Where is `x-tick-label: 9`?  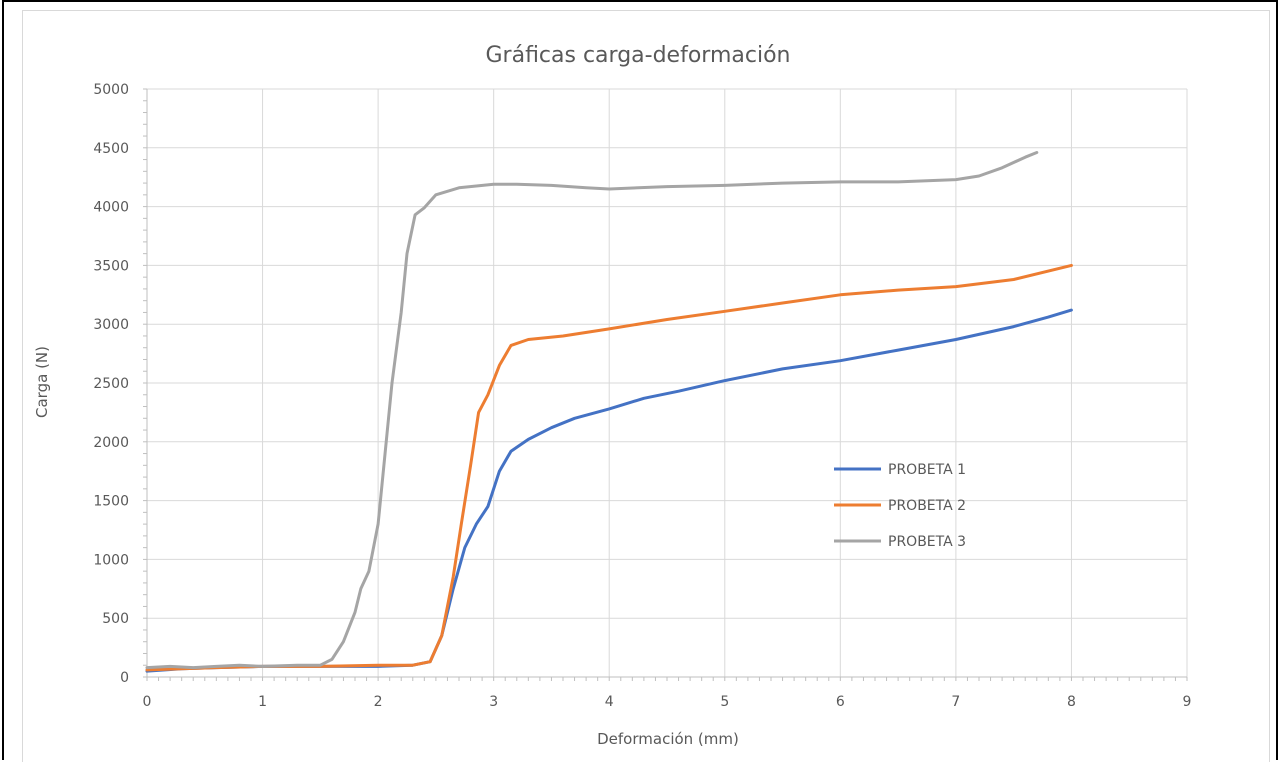
x-tick-label: 9 is located at coordinates (1187, 702).